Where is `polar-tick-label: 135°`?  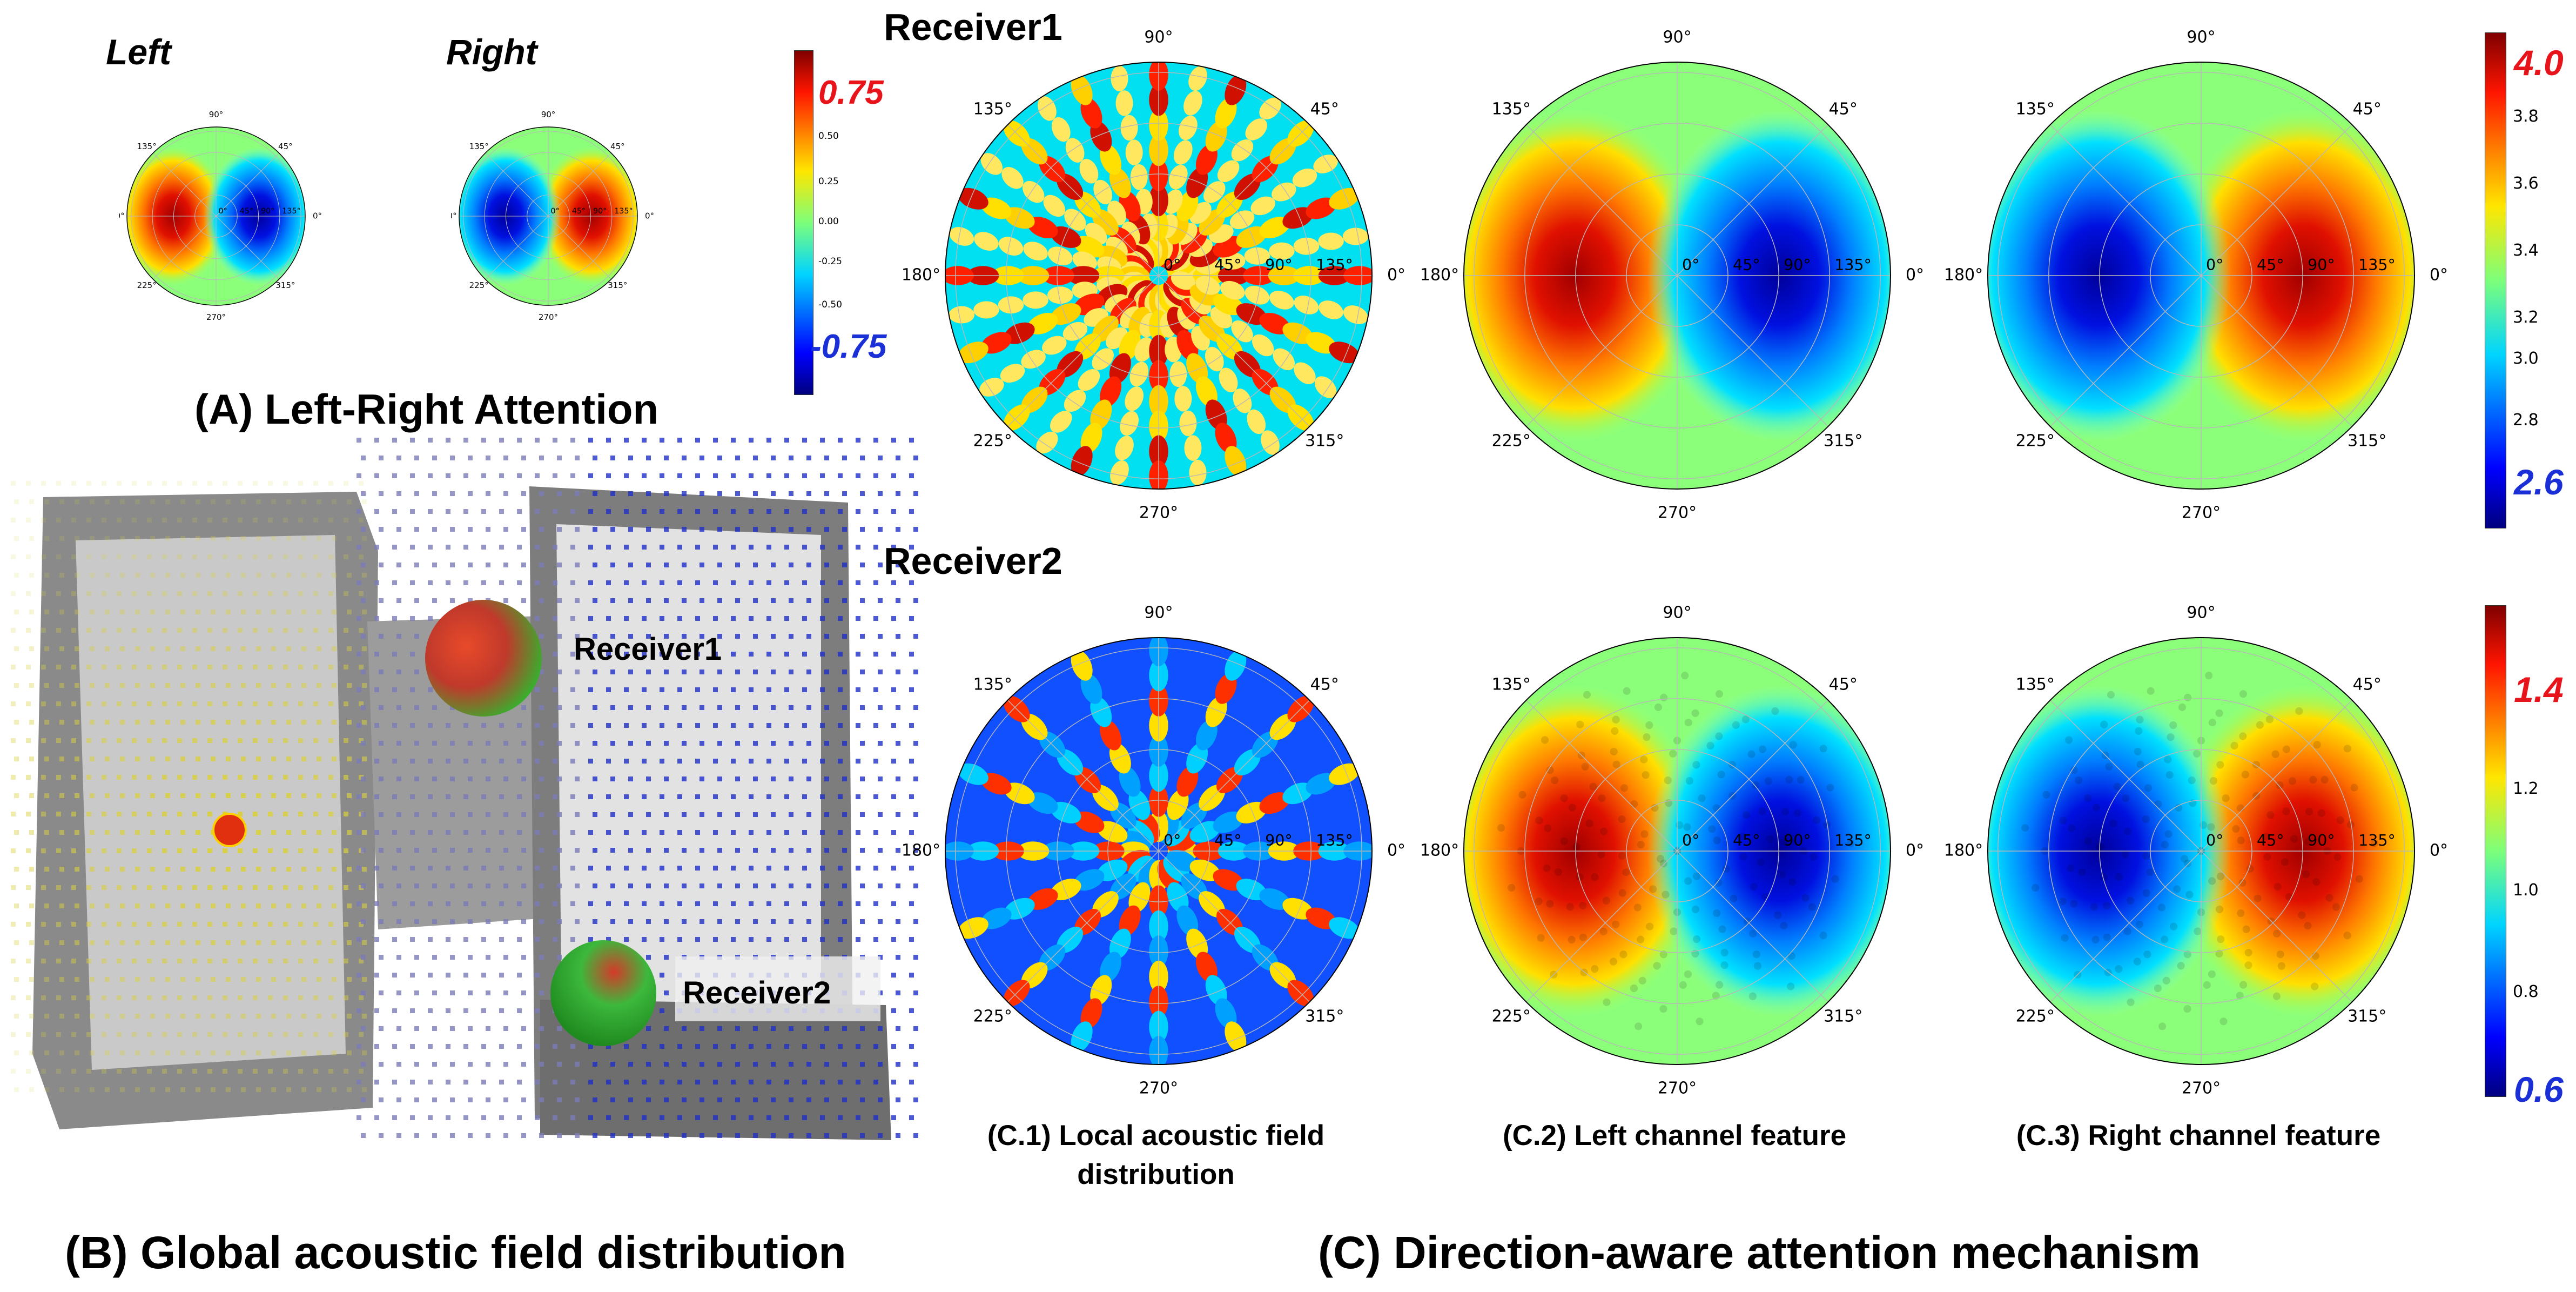 polar-tick-label: 135° is located at coordinates (147, 146).